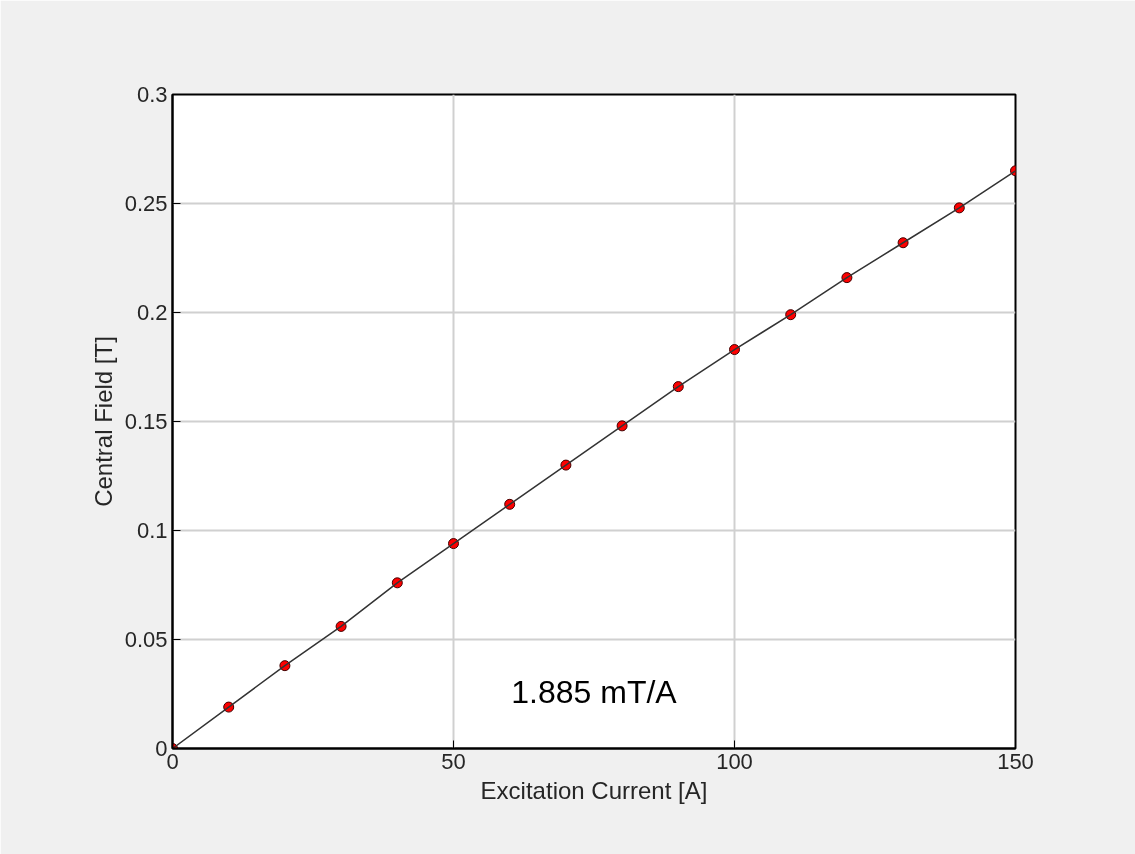 Image resolution: width=1135 pixels, height=854 pixels. I want to click on y-tick-label: 0.3, so click(152, 94).